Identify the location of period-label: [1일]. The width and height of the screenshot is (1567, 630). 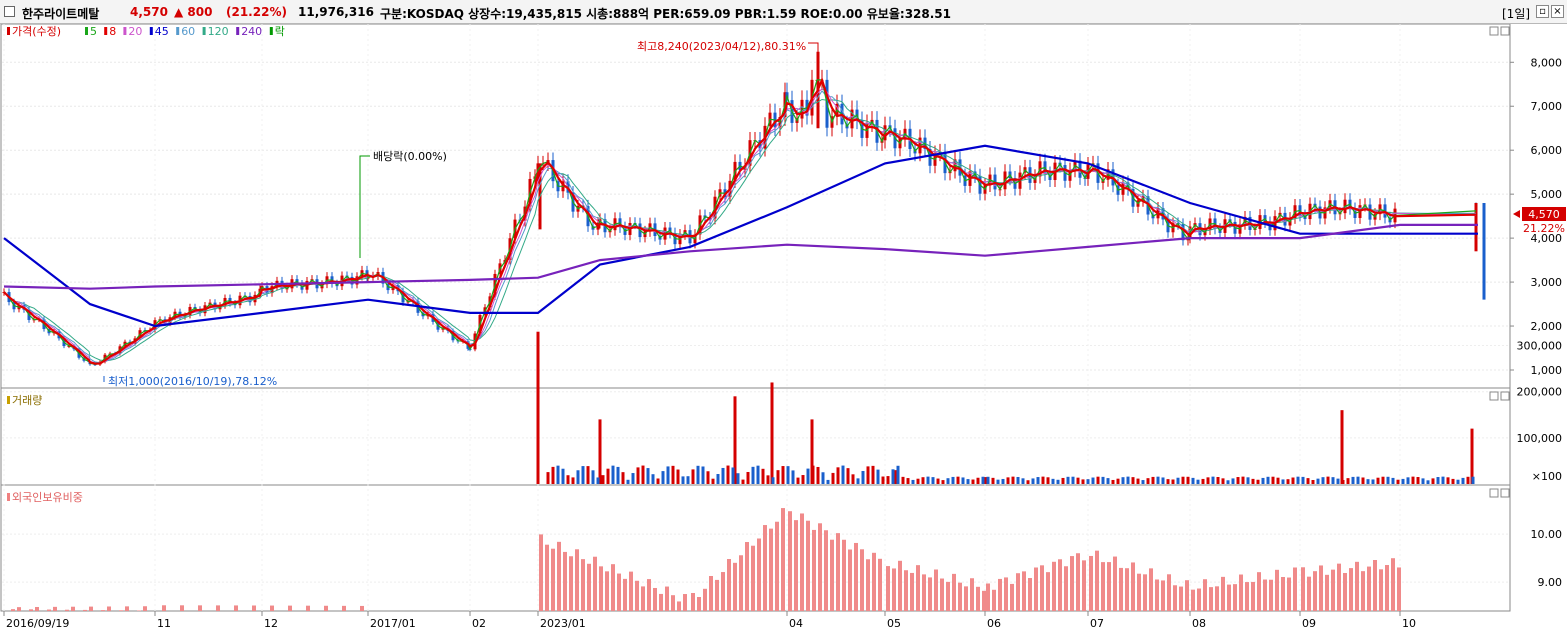
(1516, 14).